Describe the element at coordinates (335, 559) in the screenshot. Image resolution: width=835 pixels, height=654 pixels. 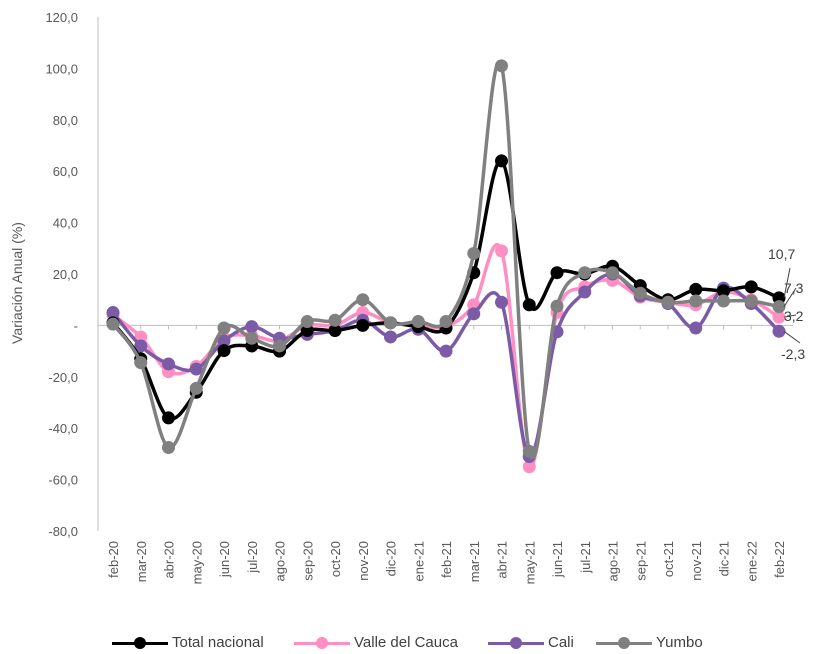
I see `x-tick-label: oct-20` at that location.